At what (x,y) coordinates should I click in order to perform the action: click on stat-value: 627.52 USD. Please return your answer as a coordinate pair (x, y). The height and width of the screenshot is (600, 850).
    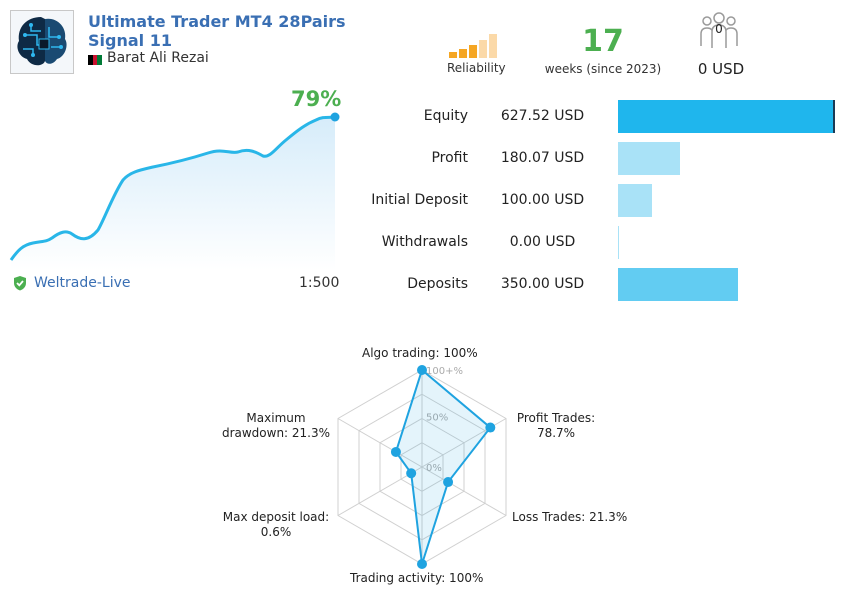
    Looking at the image, I should click on (542, 116).